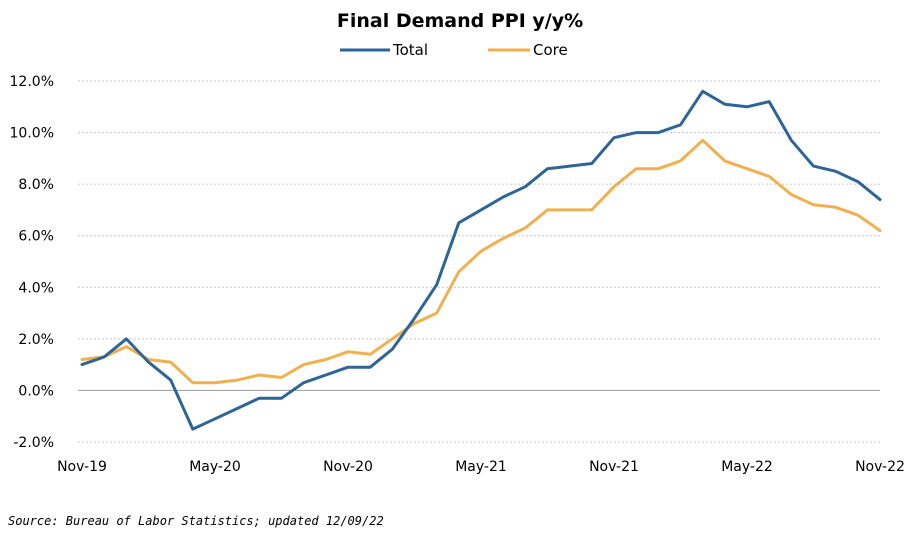 The height and width of the screenshot is (539, 920). Describe the element at coordinates (460, 21) in the screenshot. I see `chart-title: Final Demand PPI y/y%` at that location.